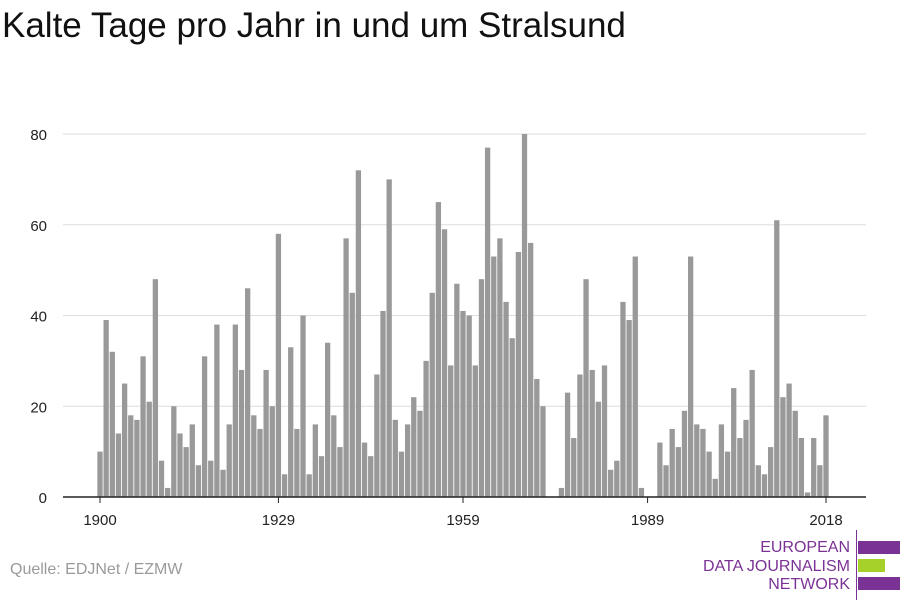  I want to click on logo-line-3: NETWORK, so click(809, 584).